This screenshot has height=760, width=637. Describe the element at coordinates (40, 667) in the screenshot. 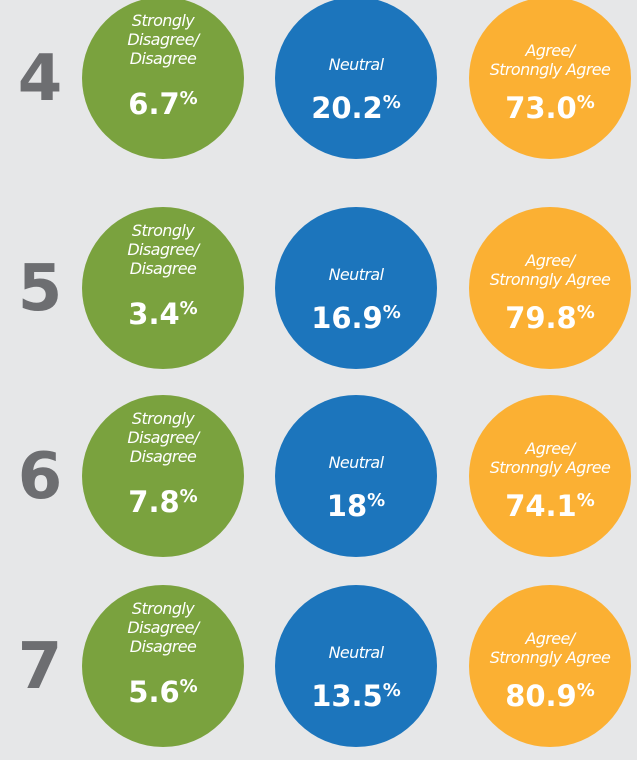

I see `row-number: 7` at that location.